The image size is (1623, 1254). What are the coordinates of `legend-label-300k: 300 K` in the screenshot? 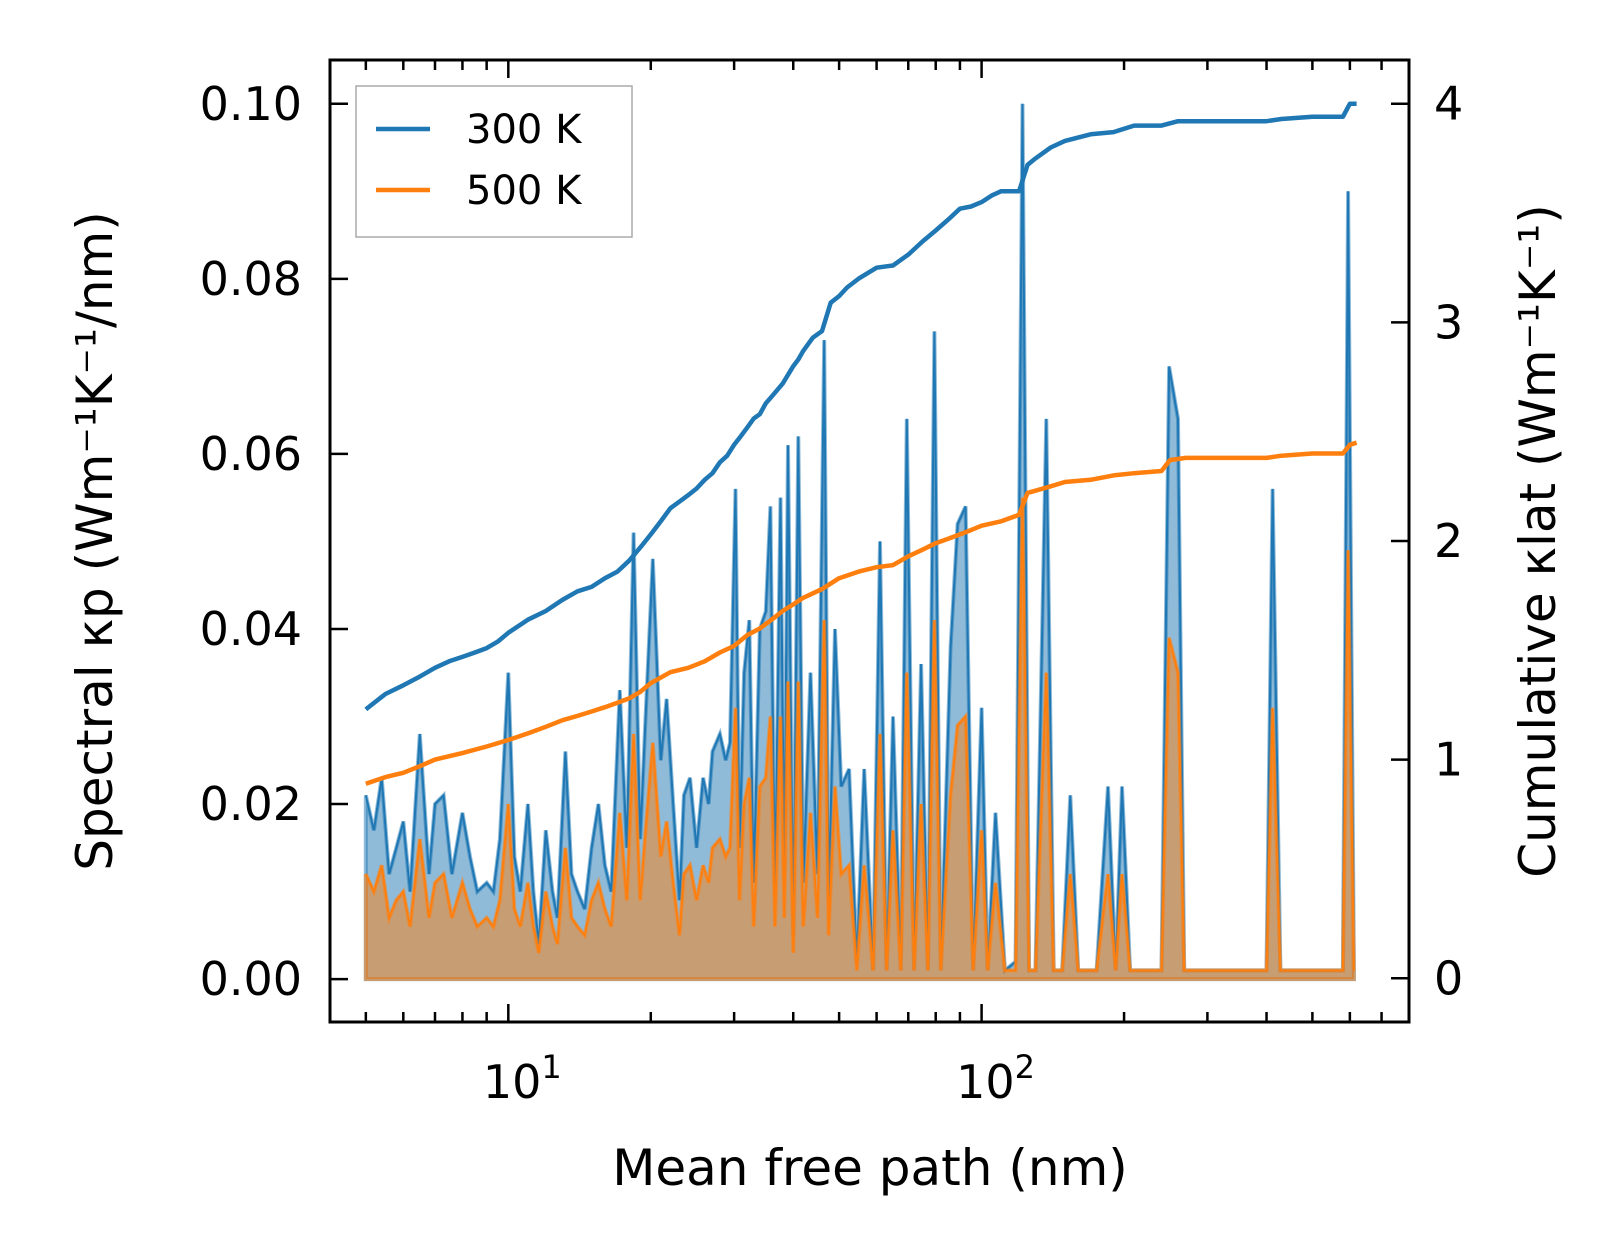 It's located at (524, 130).